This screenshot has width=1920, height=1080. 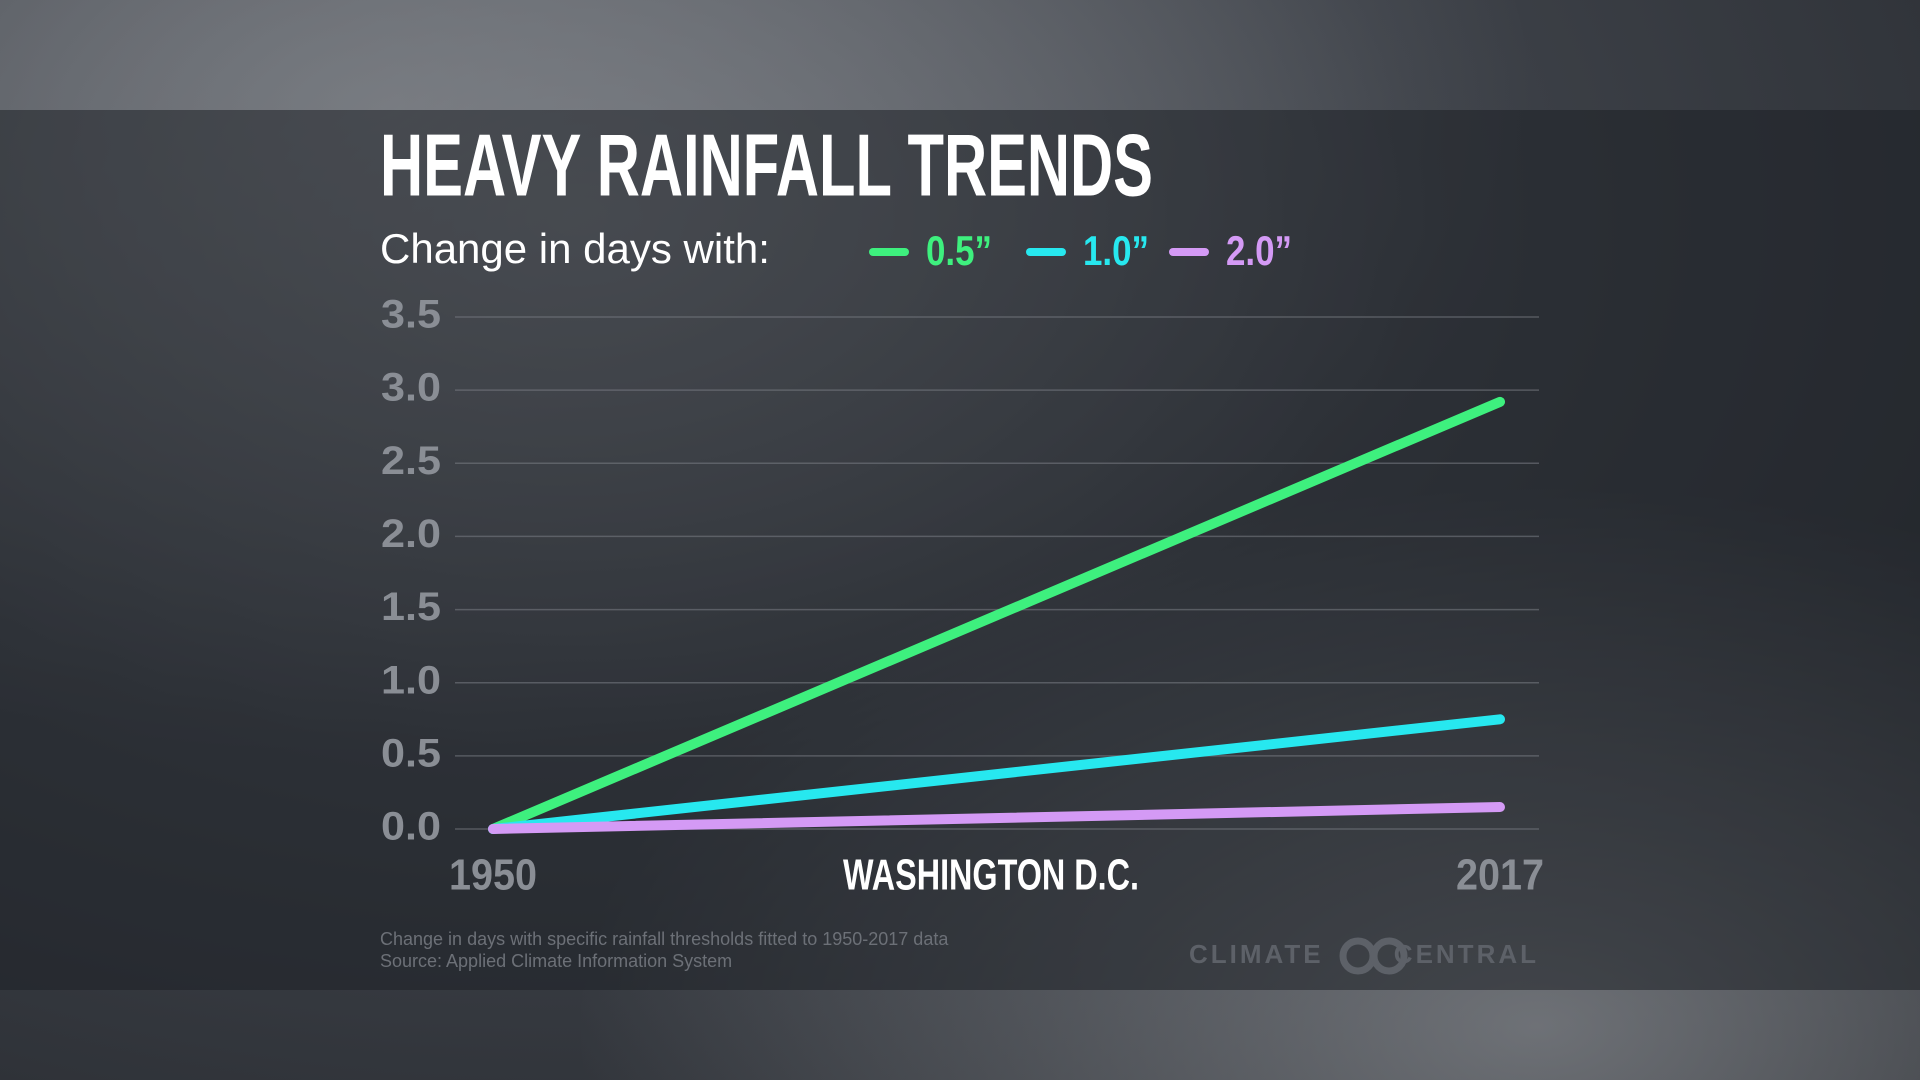 I want to click on x-axis-label: WASHINGTON D.C., so click(x=991, y=875).